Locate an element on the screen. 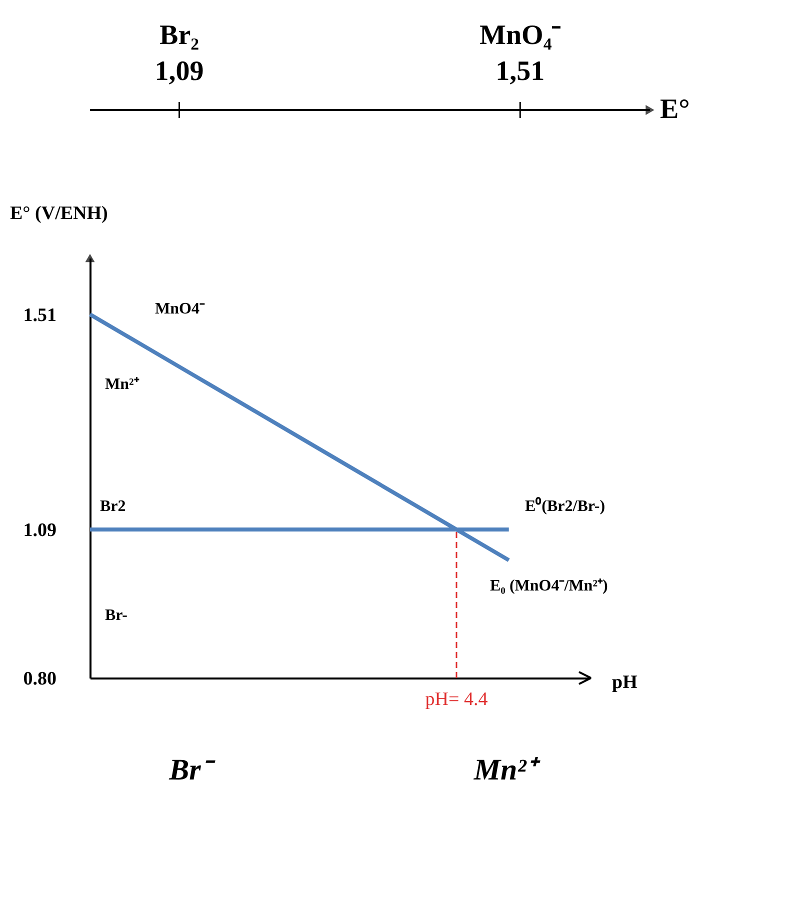 Image resolution: width=790 pixels, height=920 pixels. text: pH= 4.4 is located at coordinates (456, 699).